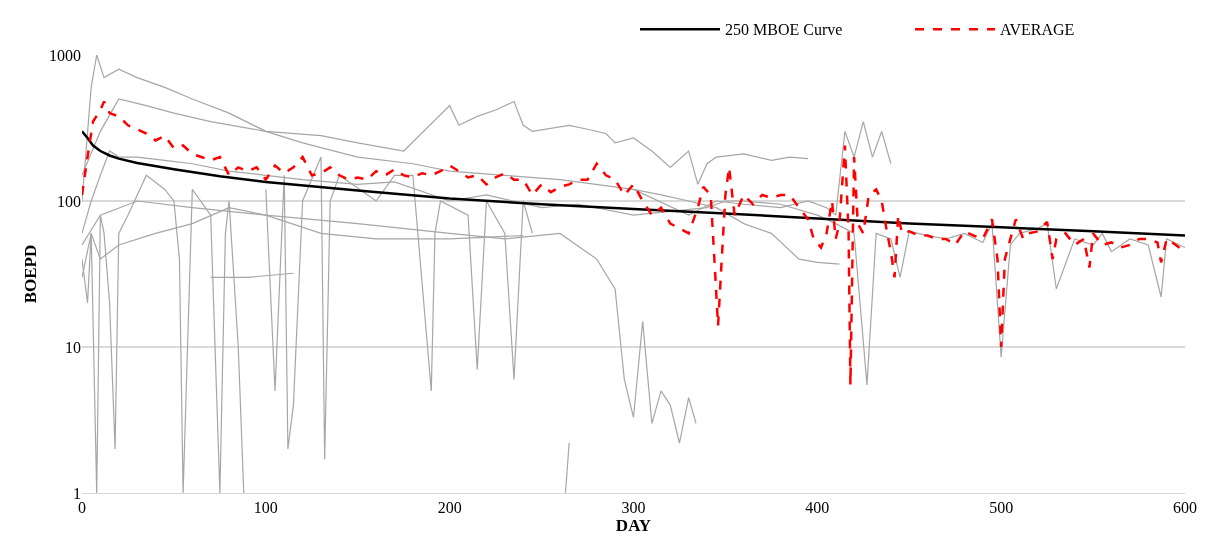 This screenshot has height=545, width=1209. Describe the element at coordinates (784, 30) in the screenshot. I see `legend-label: 250 MBOE Curve` at that location.